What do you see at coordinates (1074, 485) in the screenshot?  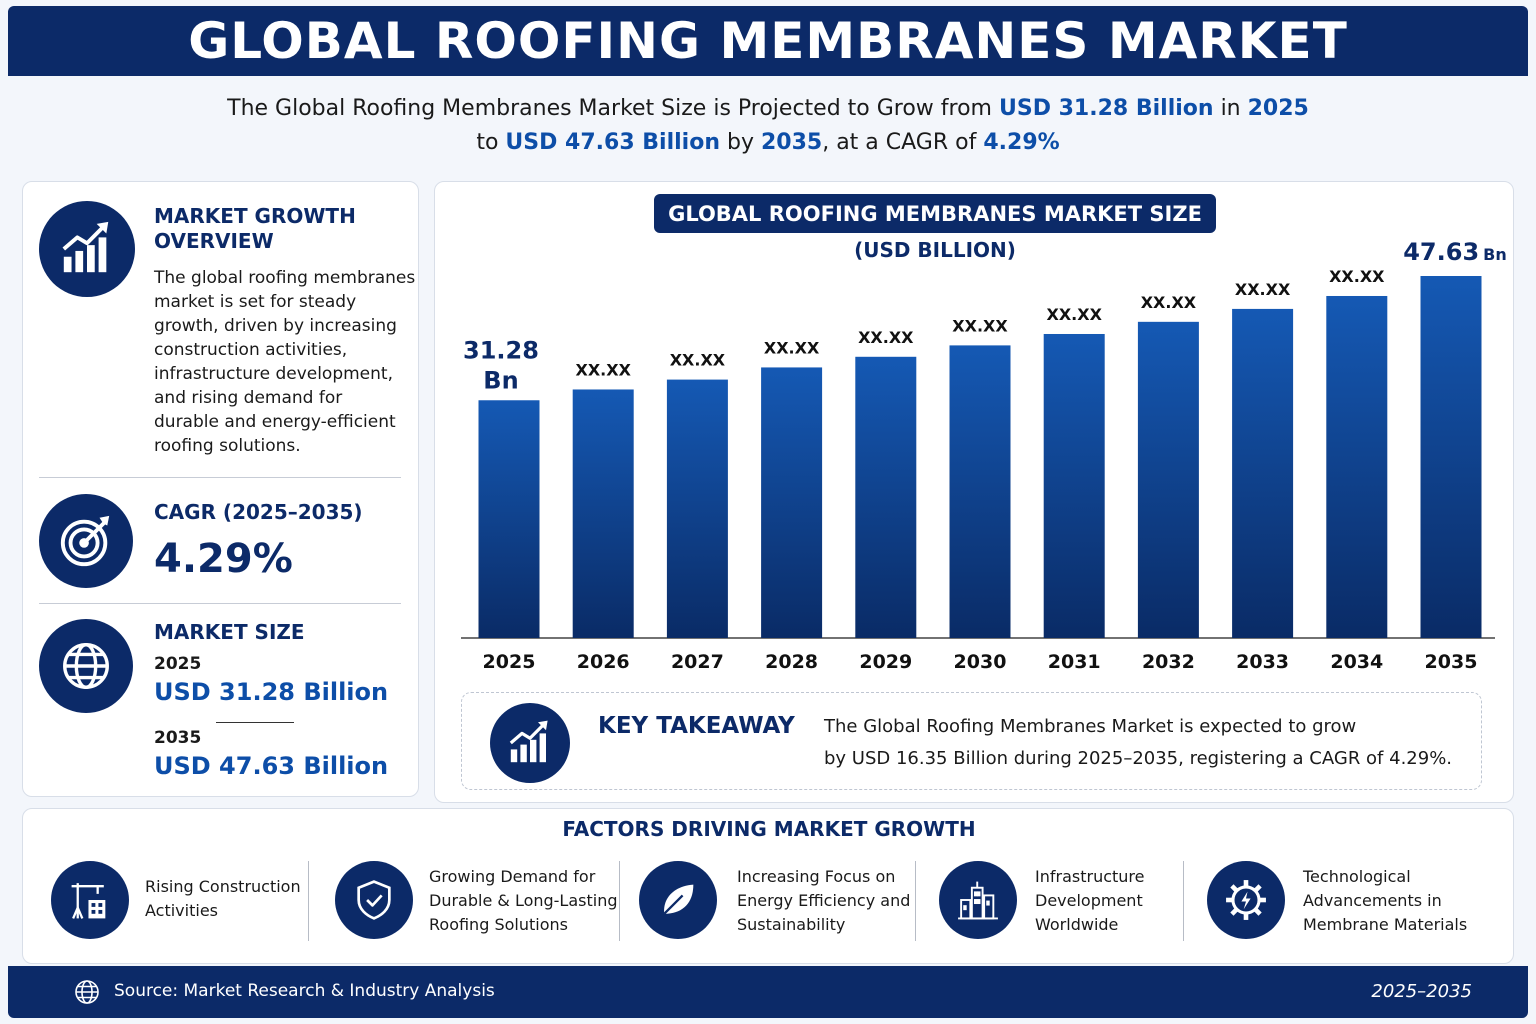 I see `bar-2031` at bounding box center [1074, 485].